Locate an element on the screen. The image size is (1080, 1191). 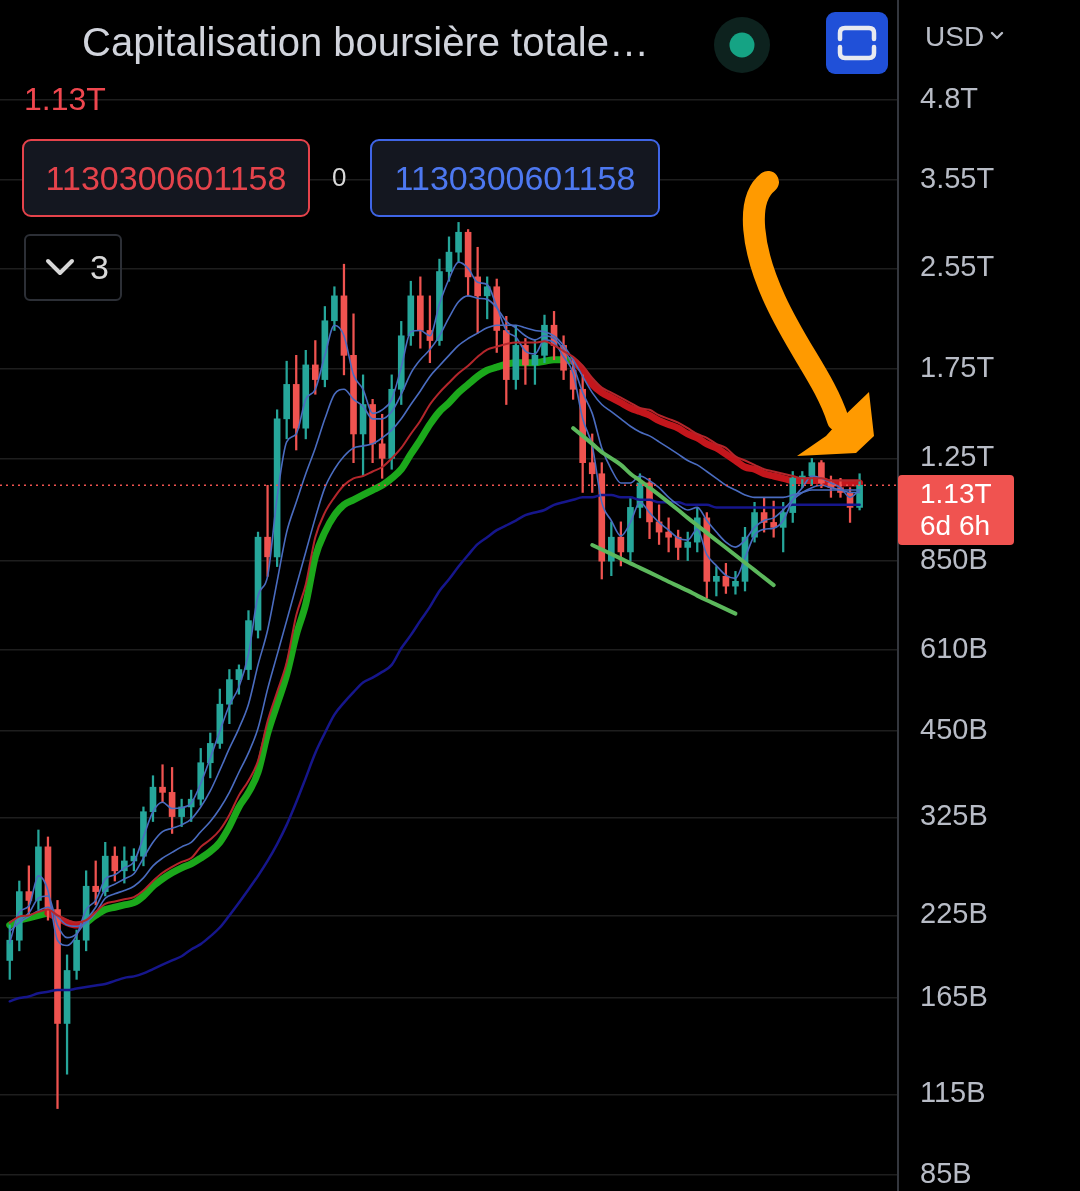
y-tick-label: 165B is located at coordinates (954, 996).